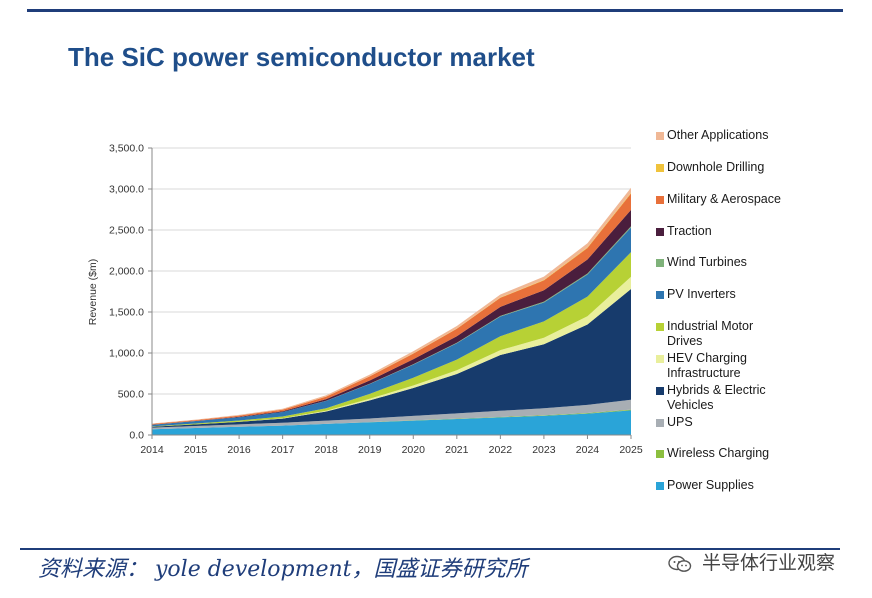  What do you see at coordinates (718, 135) in the screenshot?
I see `legend-label: Other Applications` at bounding box center [718, 135].